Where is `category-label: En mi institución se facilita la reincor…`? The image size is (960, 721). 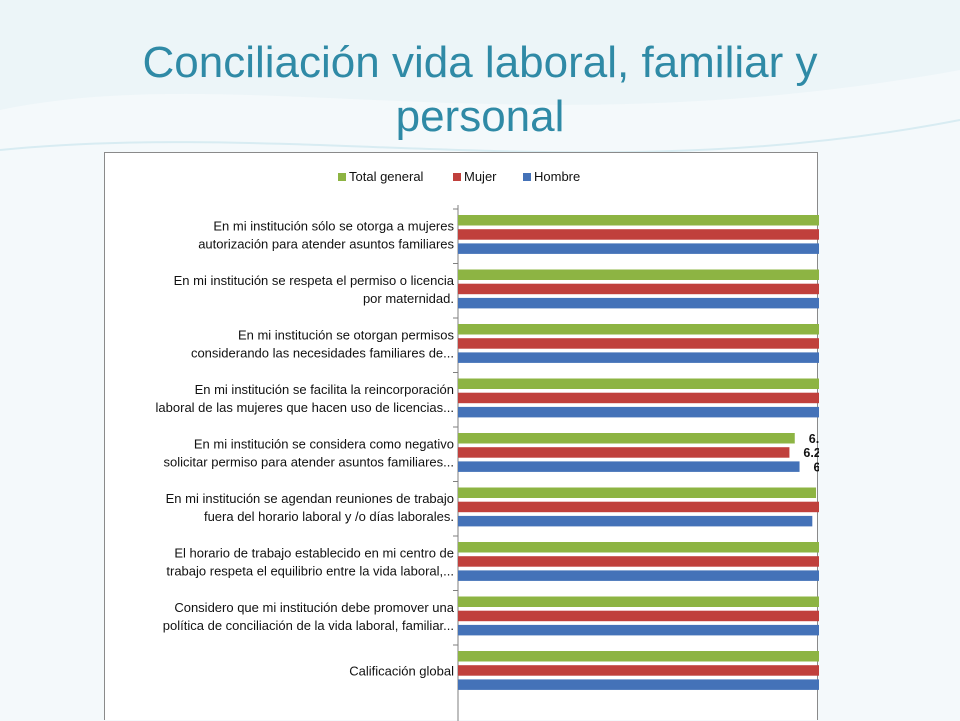
category-label: En mi institución se facilita la reincor… is located at coordinates (324, 389).